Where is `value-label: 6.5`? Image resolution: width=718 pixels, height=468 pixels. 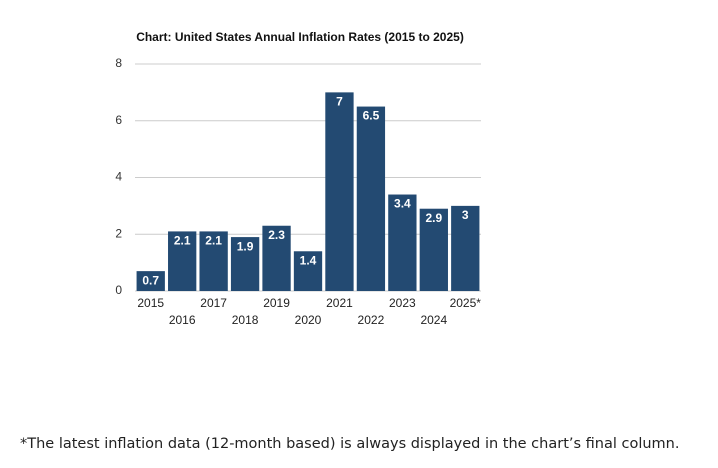
value-label: 6.5 is located at coordinates (371, 116).